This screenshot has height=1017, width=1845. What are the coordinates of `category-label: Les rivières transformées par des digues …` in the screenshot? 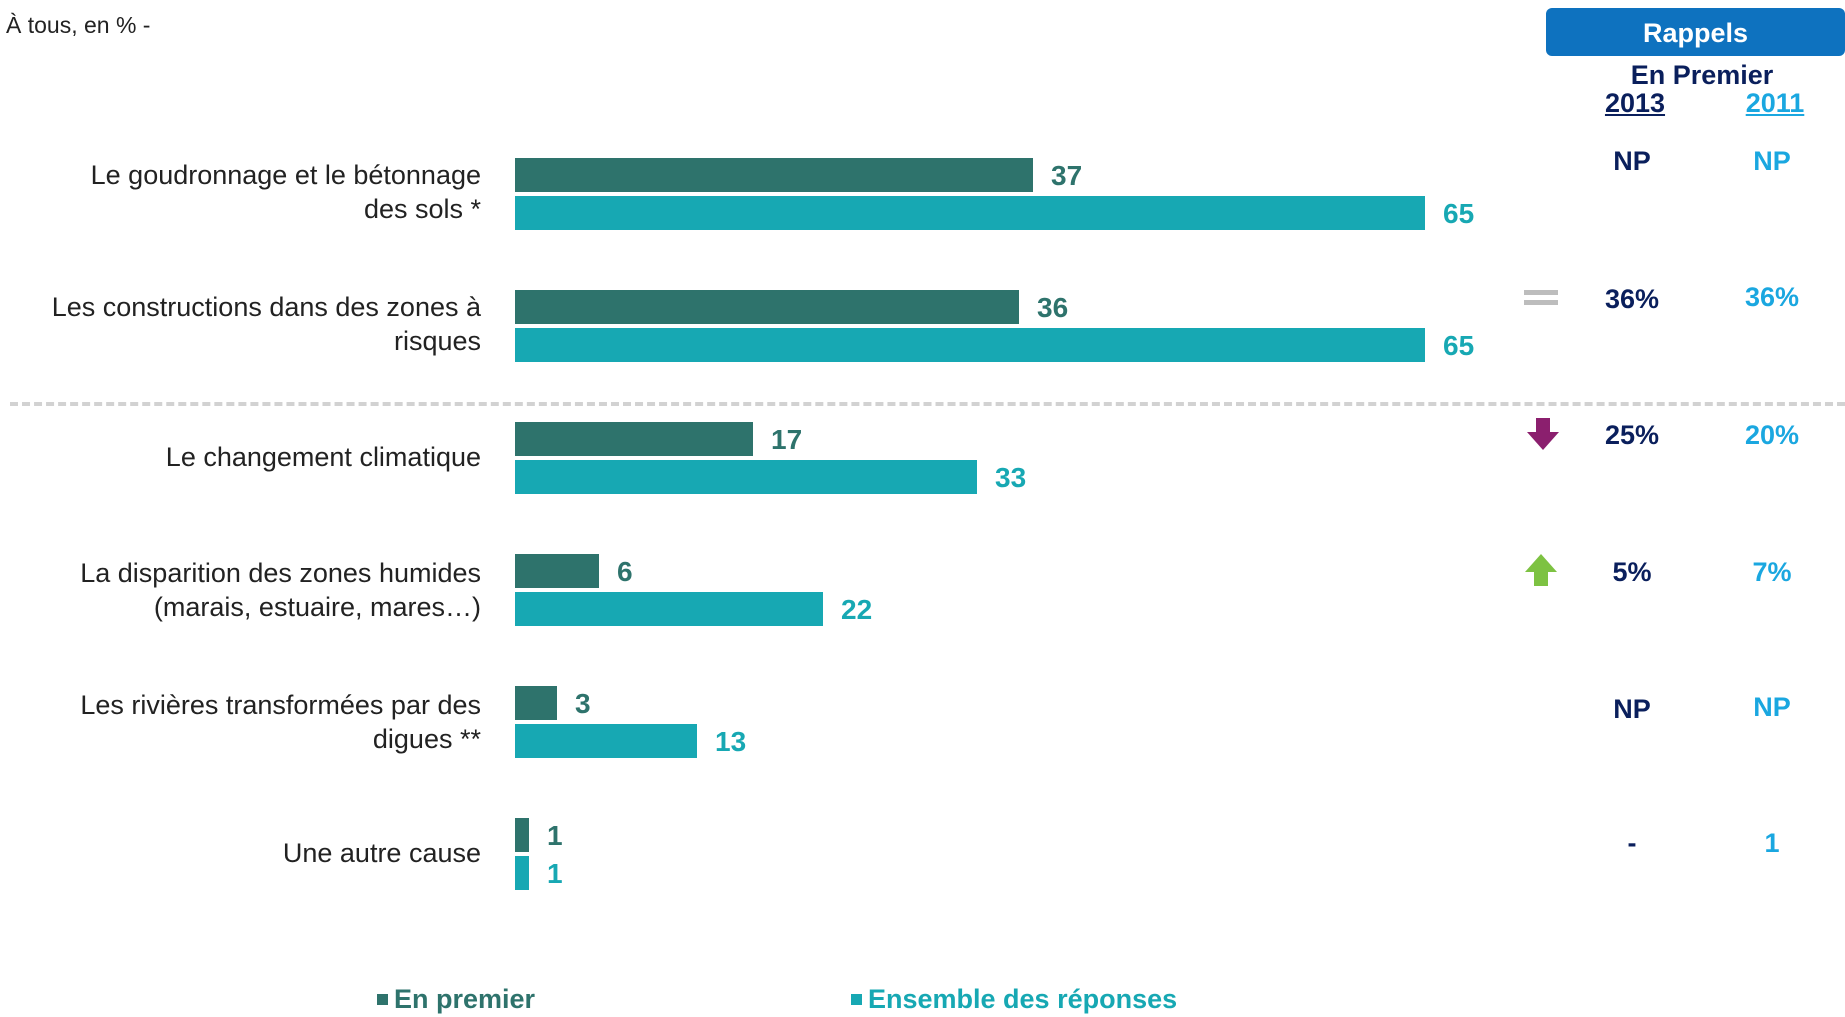 It's located at (280, 722).